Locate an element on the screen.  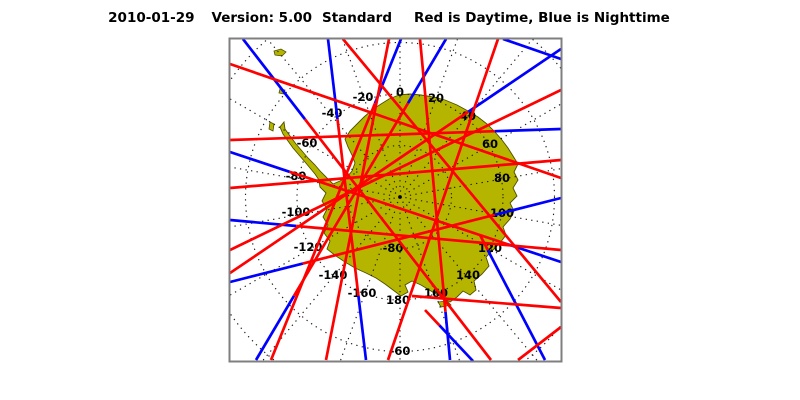
latitude-circle is located at coordinates (400, 197).